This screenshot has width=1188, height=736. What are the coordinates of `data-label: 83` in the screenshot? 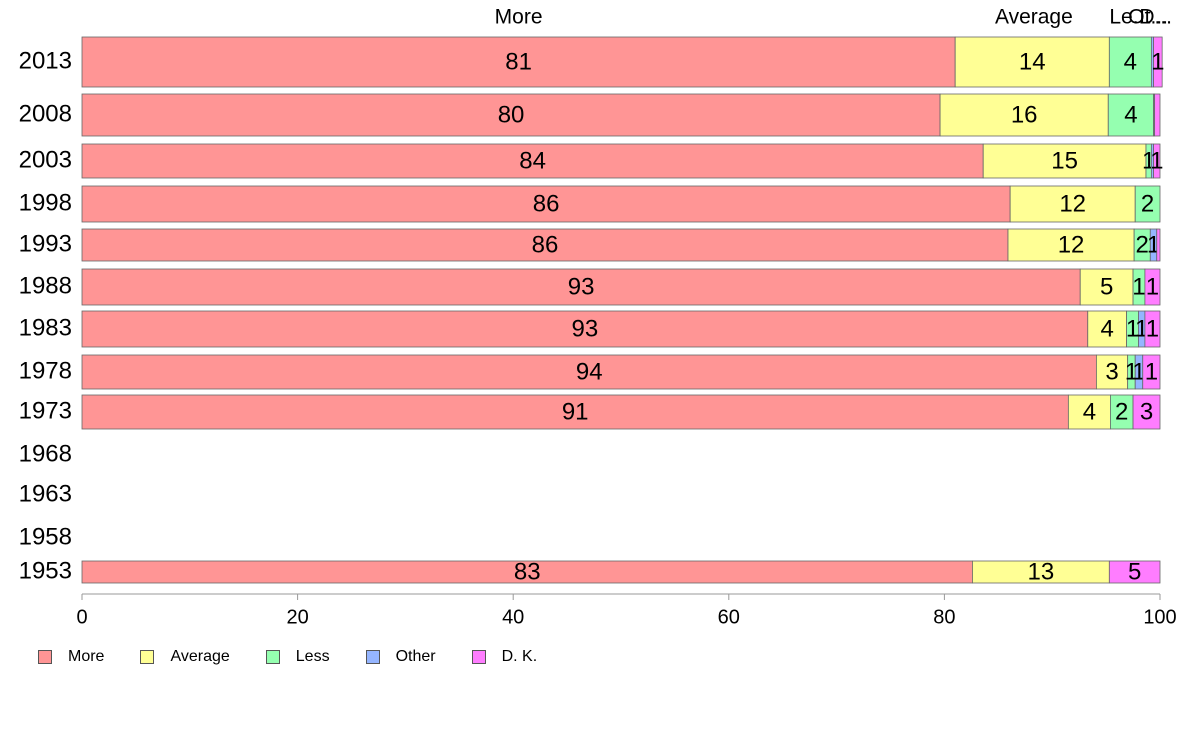 It's located at (527, 571).